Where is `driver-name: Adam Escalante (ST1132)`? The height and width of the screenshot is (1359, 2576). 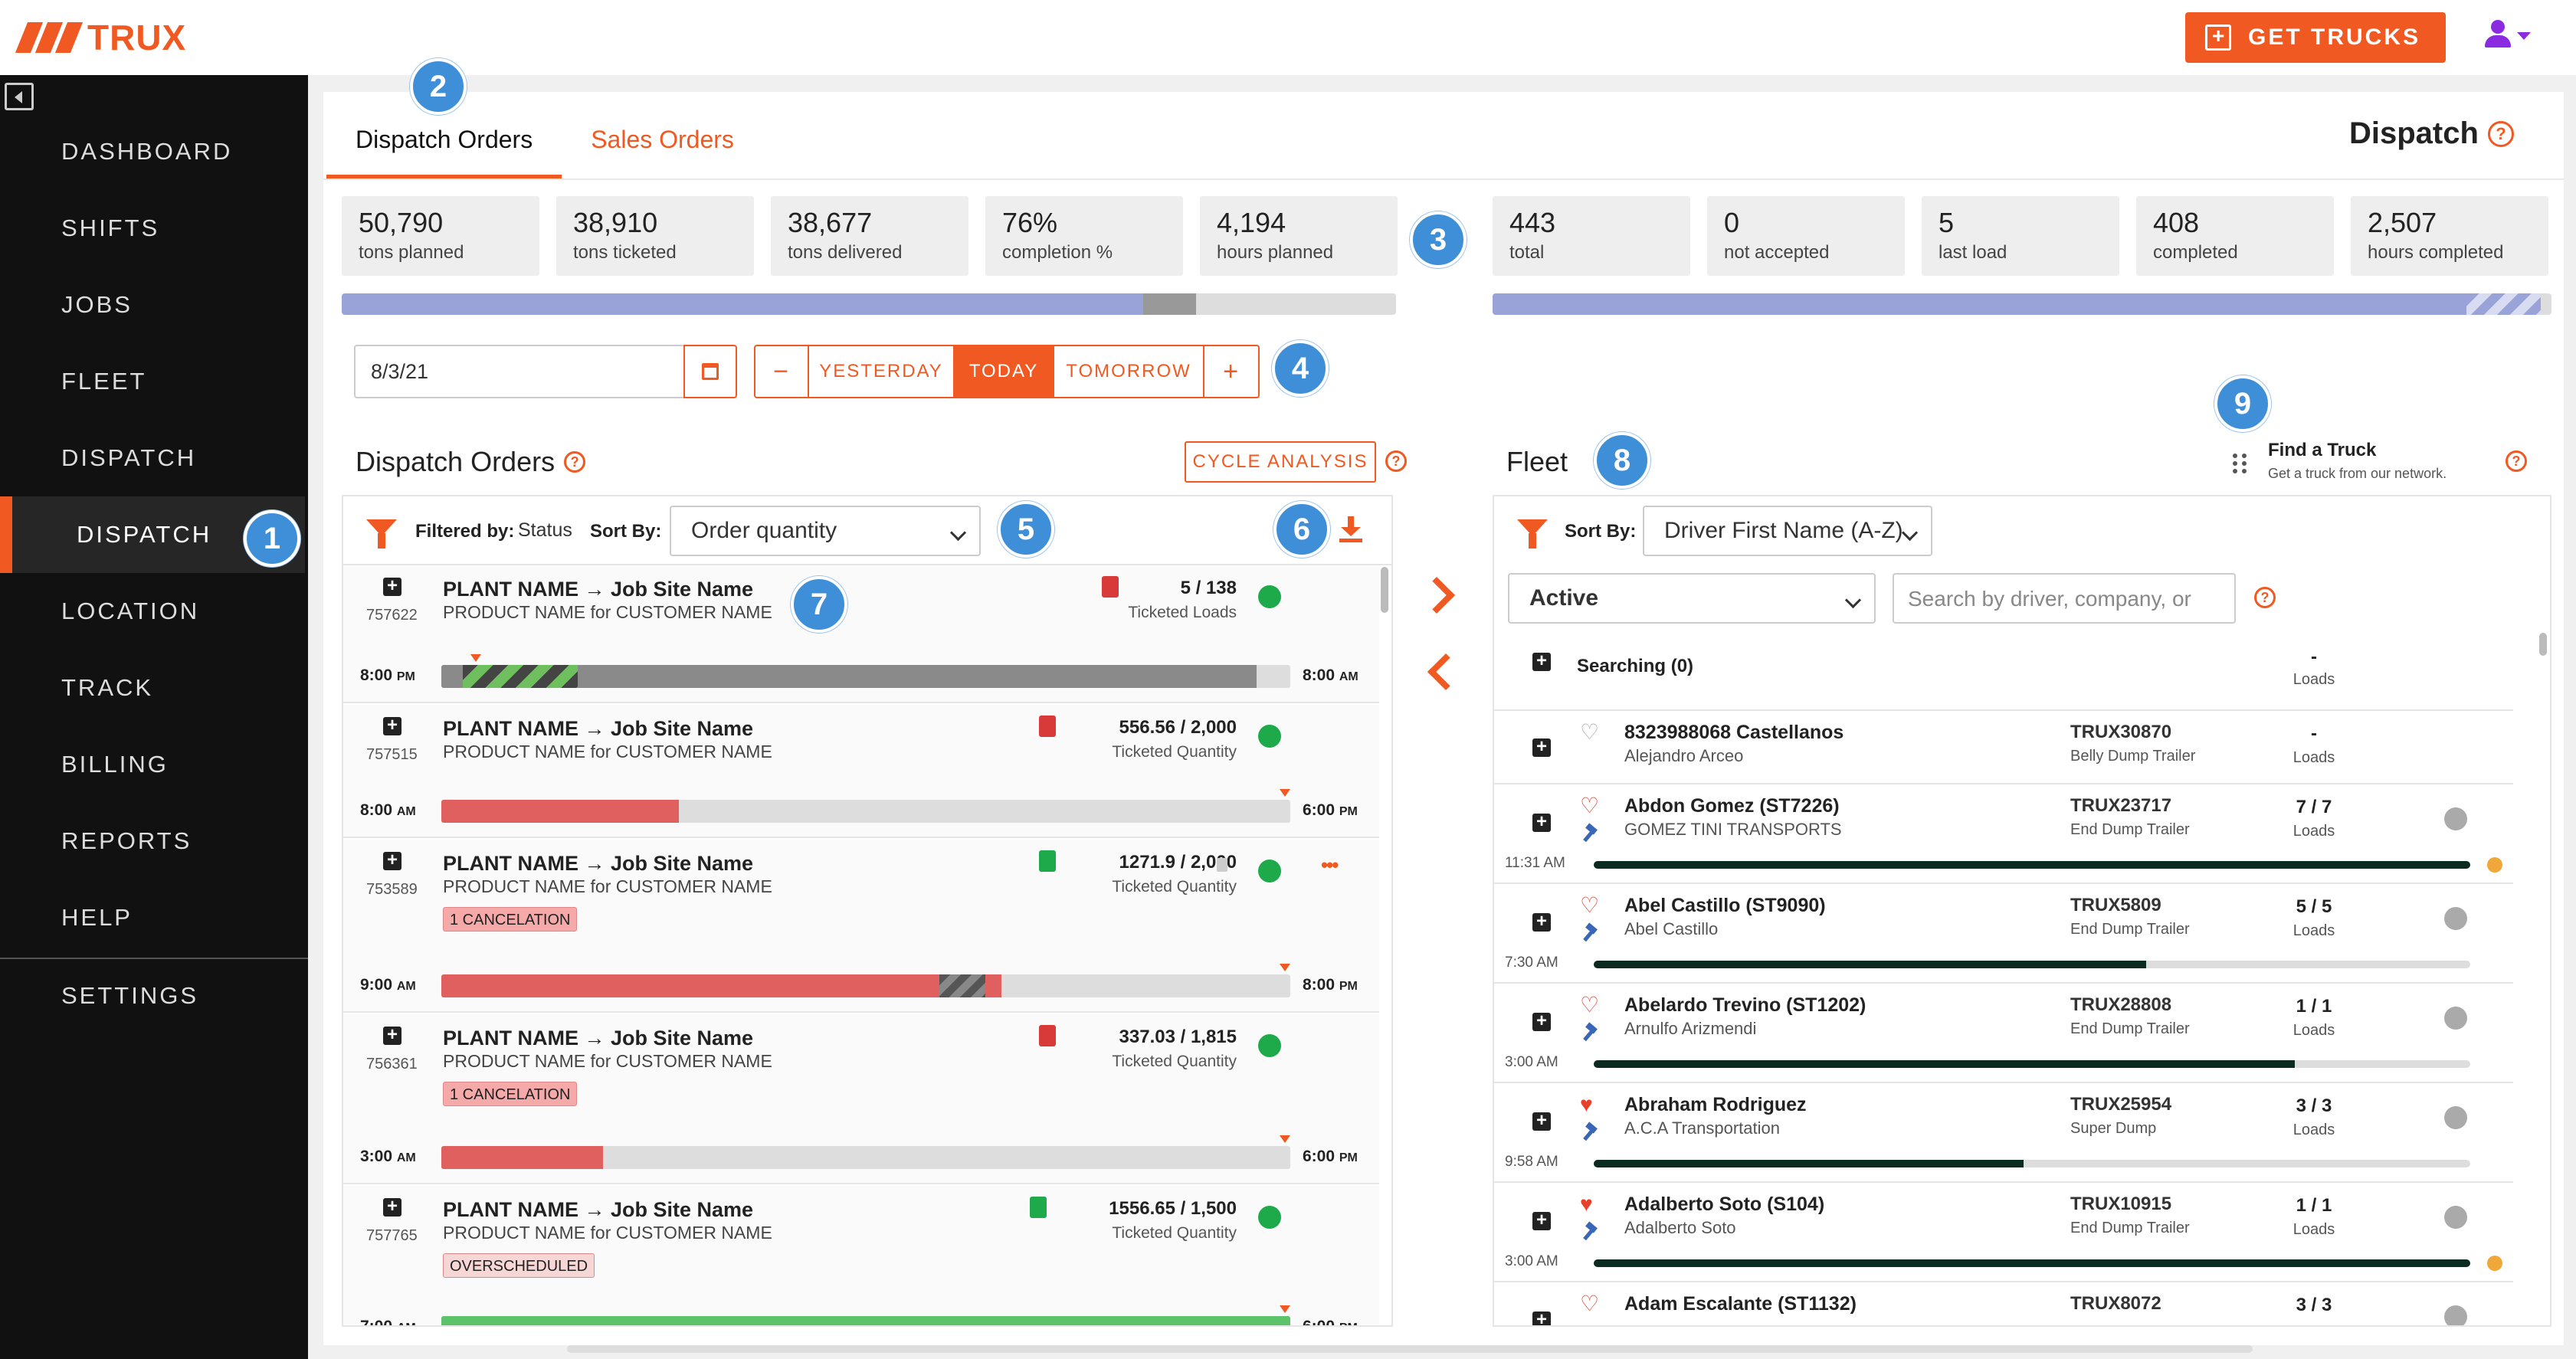 driver-name: Adam Escalante (ST1132) is located at coordinates (1741, 1304).